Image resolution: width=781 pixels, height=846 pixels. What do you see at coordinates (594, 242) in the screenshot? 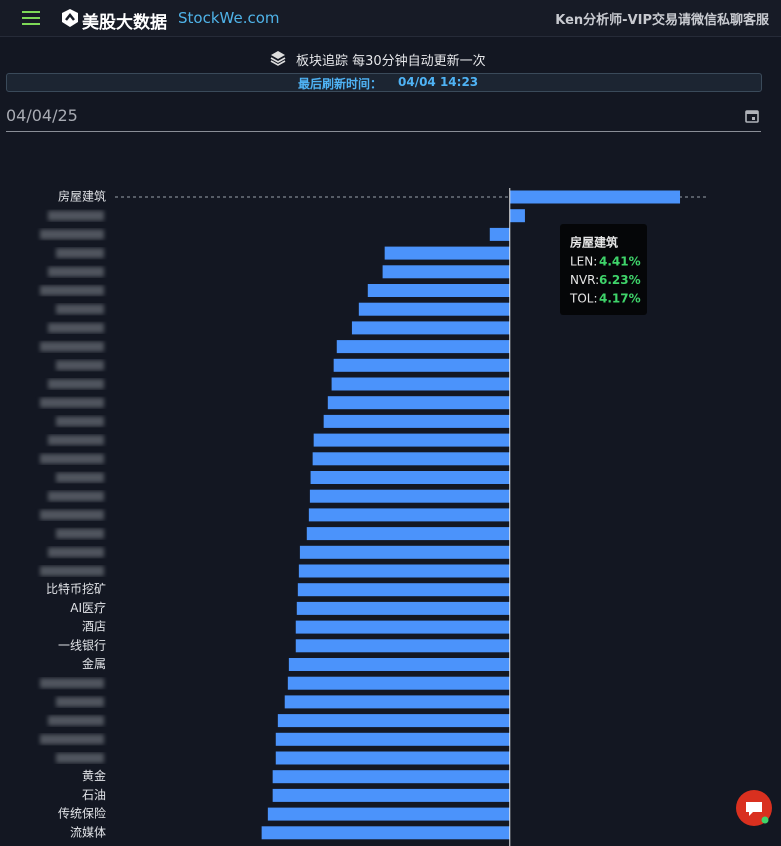
I see `tooltip-title: 房屋建筑` at bounding box center [594, 242].